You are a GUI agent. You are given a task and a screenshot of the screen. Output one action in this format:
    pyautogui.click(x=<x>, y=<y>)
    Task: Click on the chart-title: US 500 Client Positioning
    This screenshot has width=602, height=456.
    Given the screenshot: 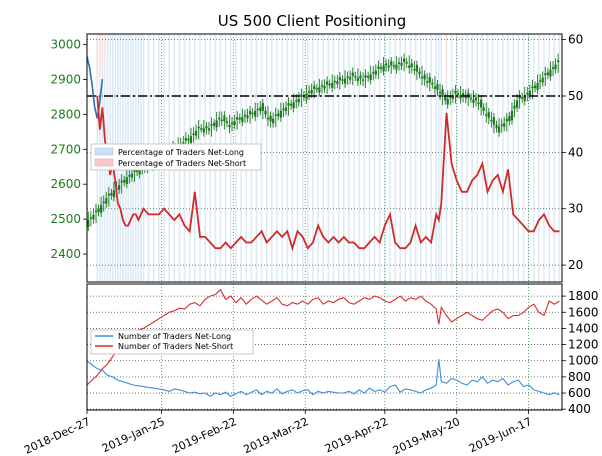 What is the action you would take?
    pyautogui.click(x=312, y=21)
    